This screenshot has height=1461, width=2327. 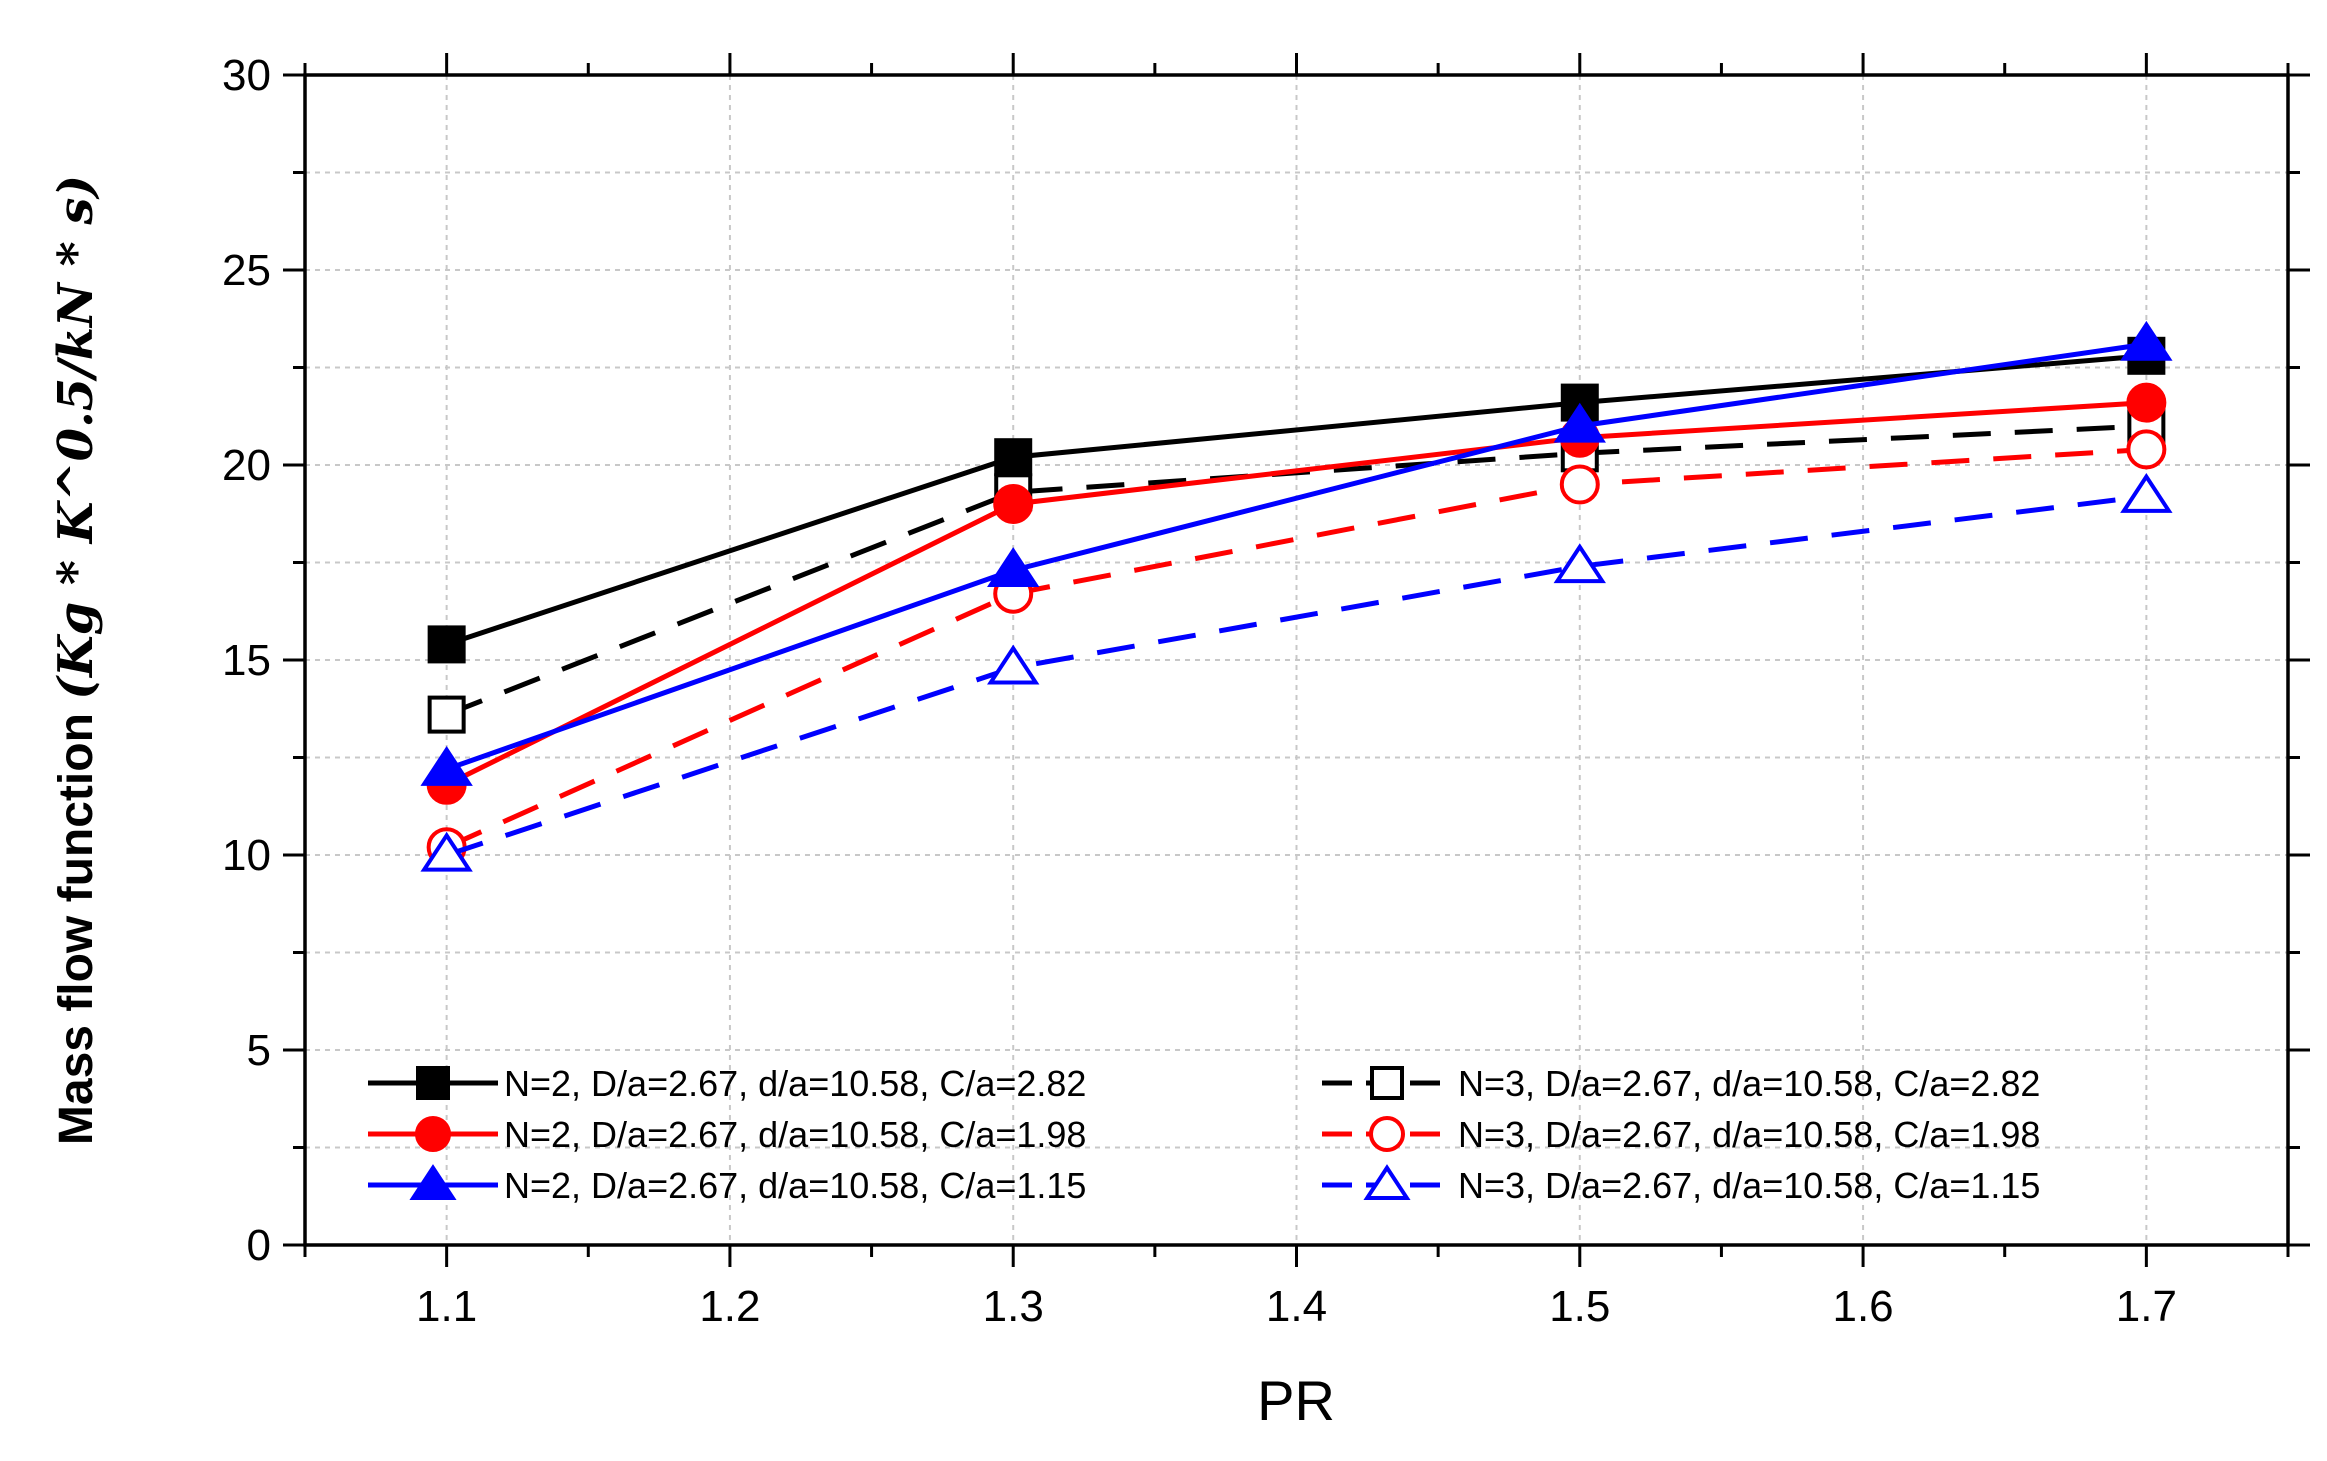 I want to click on legend-label: N=3, D/a=2.67, d/a=10.58, C/a=1.15, so click(x=1749, y=1185).